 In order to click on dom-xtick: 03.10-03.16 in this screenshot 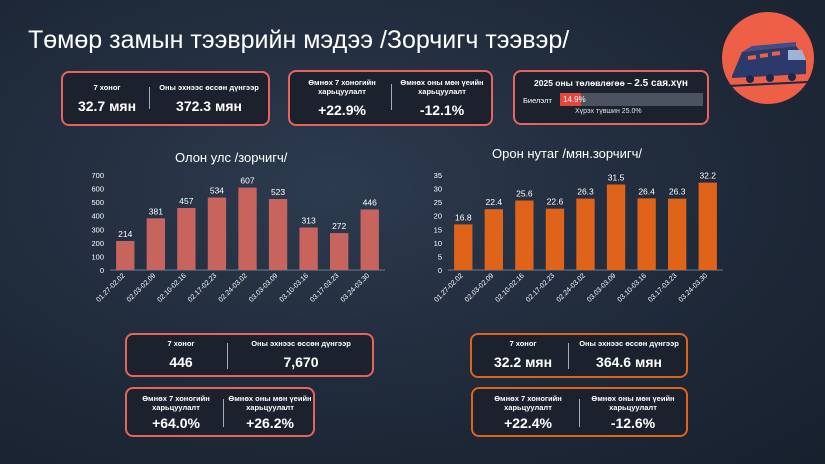, I will do `click(632, 287)`.